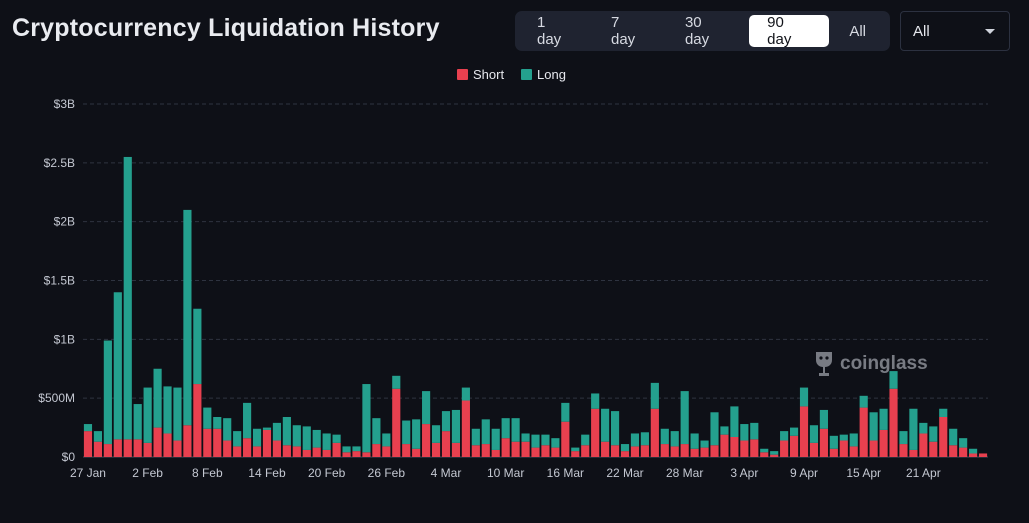  I want to click on range-tab-7-day: 7 day, so click(623, 31).